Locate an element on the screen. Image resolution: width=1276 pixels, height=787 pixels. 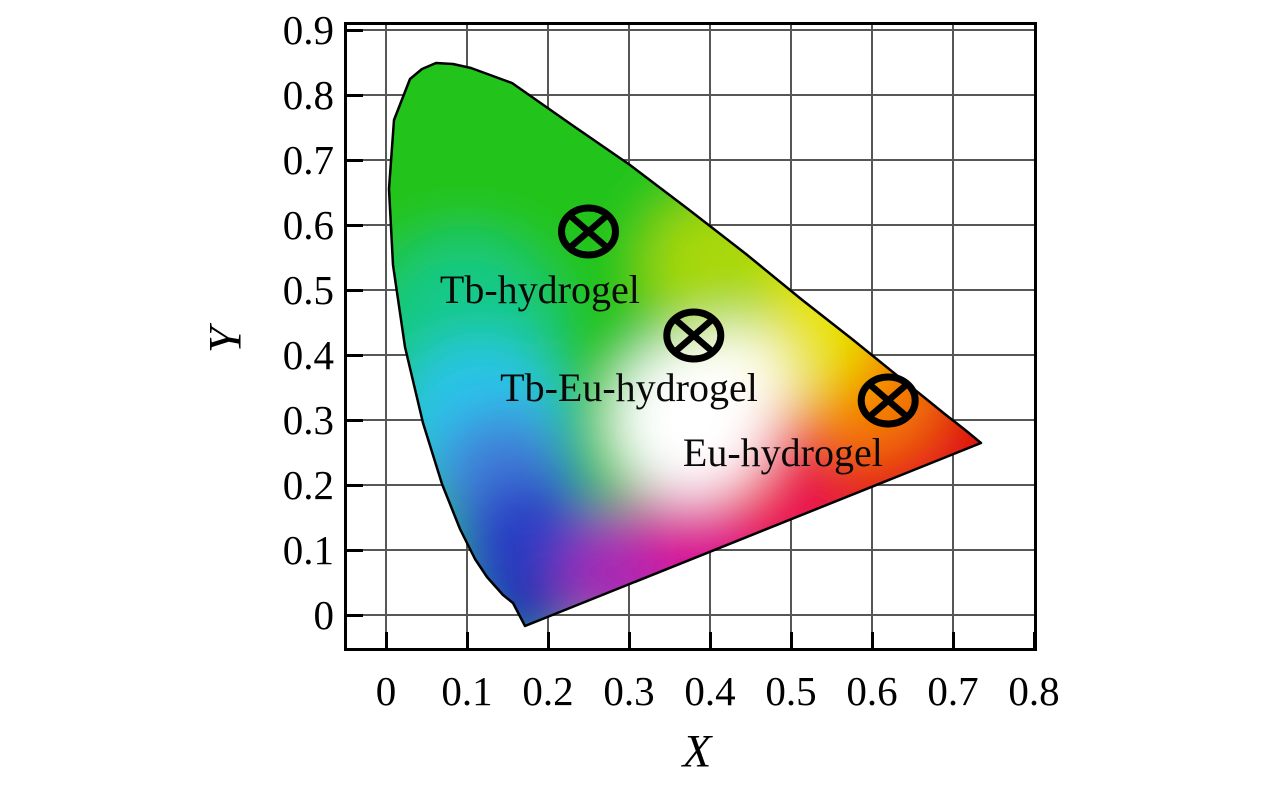
y-tick-label: 0.9 is located at coordinates (308, 30).